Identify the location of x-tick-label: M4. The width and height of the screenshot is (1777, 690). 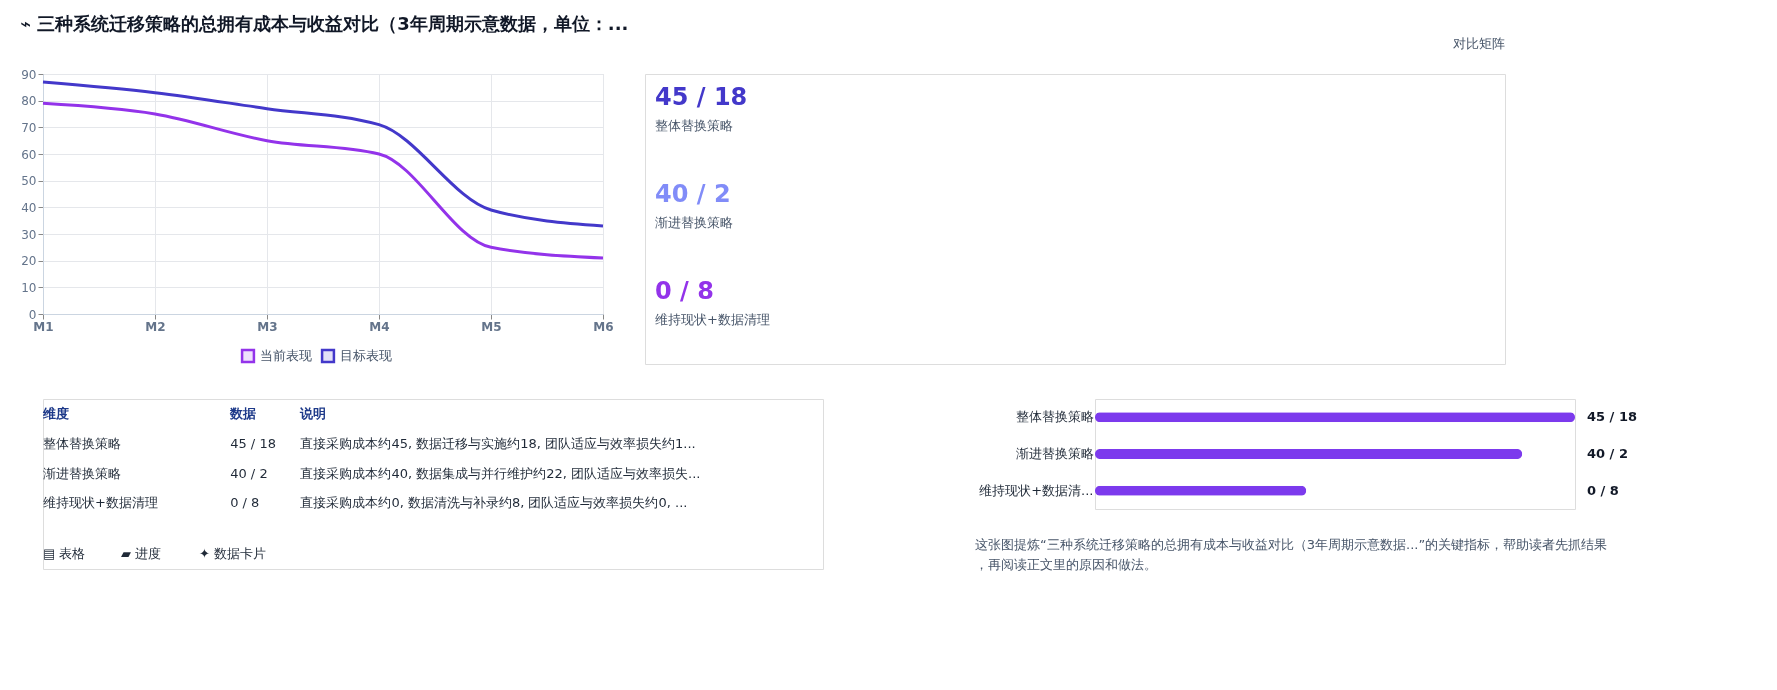
(379, 326).